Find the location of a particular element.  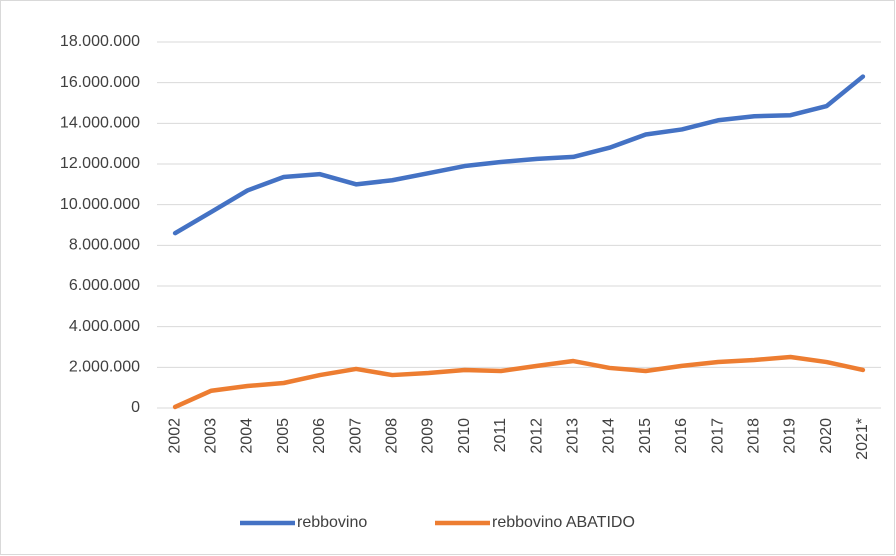

x-tick-label: 2005 is located at coordinates (283, 436).